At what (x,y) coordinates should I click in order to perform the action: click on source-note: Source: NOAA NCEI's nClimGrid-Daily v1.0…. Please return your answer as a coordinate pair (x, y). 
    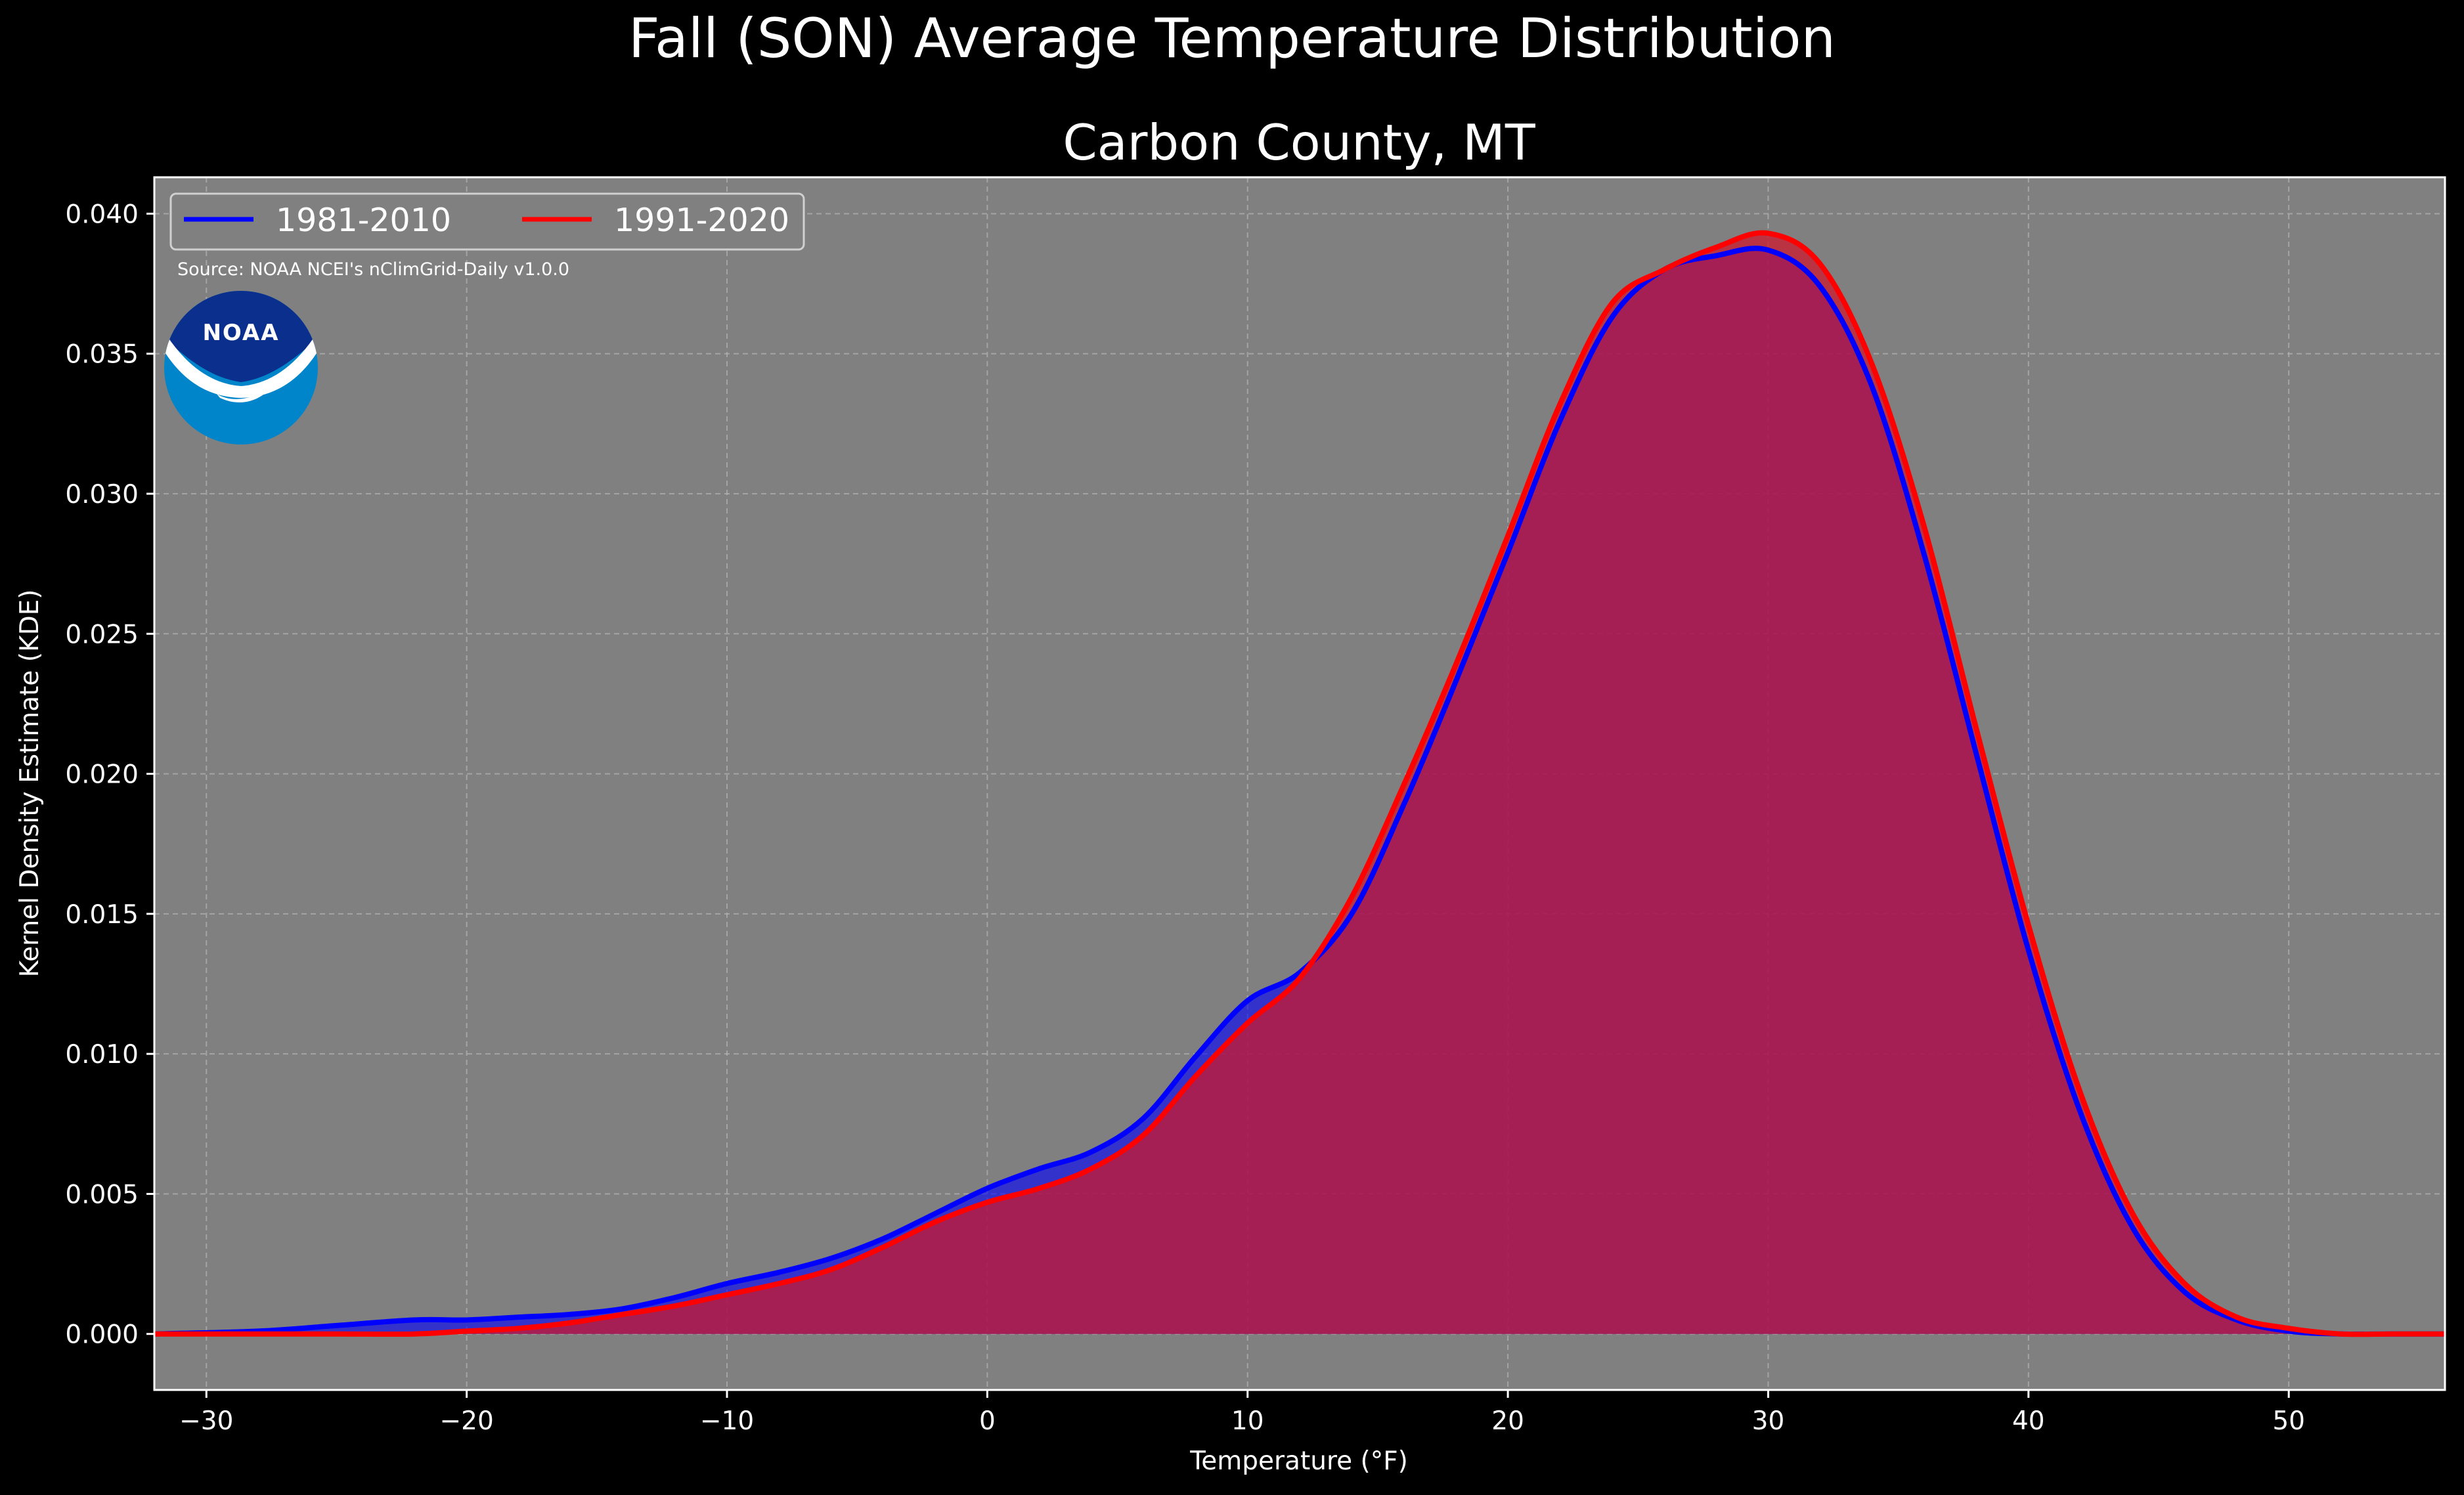
    Looking at the image, I should click on (373, 269).